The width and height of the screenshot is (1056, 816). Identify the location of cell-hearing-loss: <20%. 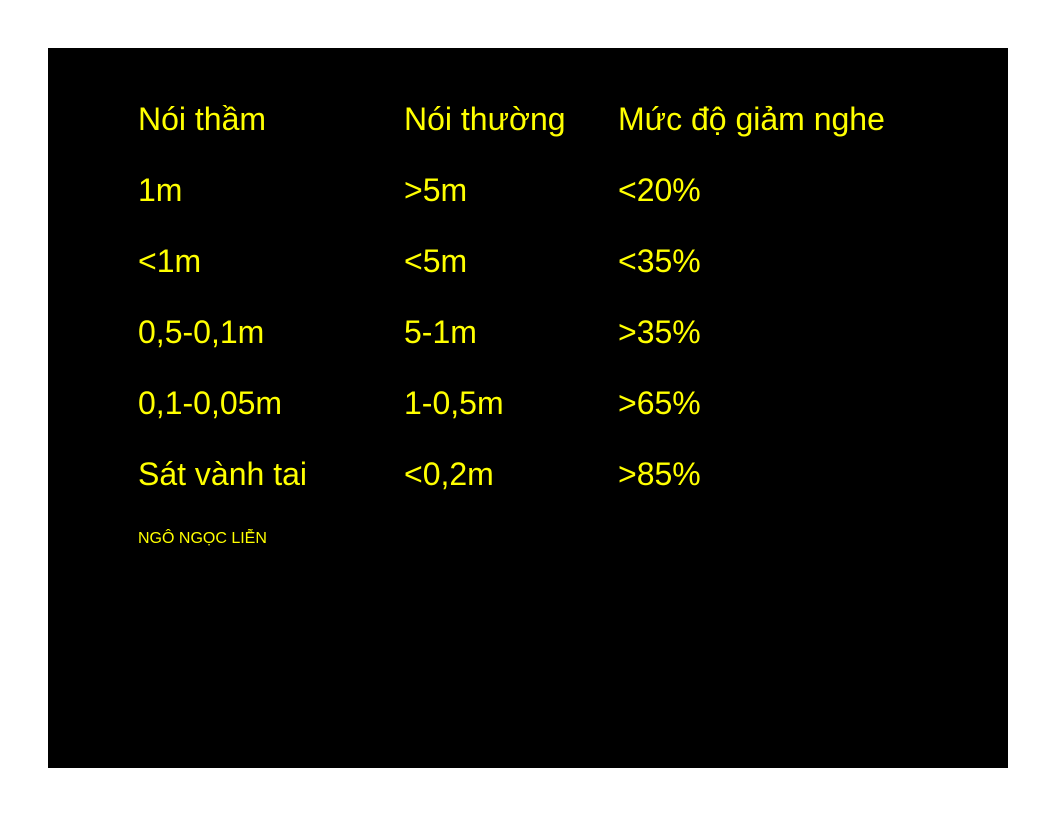
(659, 190).